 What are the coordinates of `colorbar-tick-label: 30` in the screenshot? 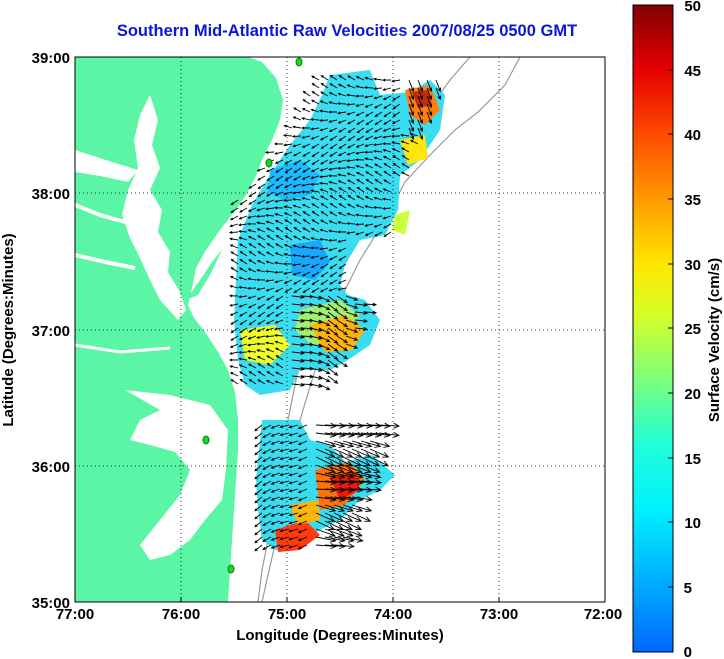 It's located at (692, 265).